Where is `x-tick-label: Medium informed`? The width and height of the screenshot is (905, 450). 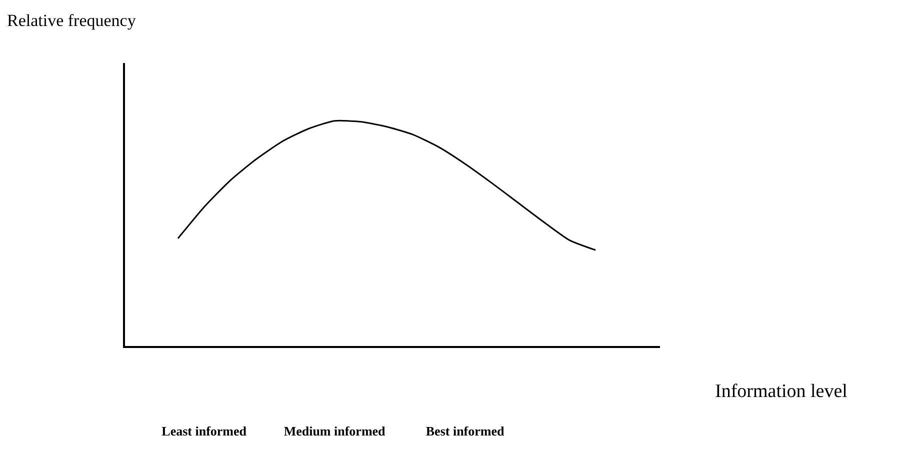
x-tick-label: Medium informed is located at coordinates (335, 430).